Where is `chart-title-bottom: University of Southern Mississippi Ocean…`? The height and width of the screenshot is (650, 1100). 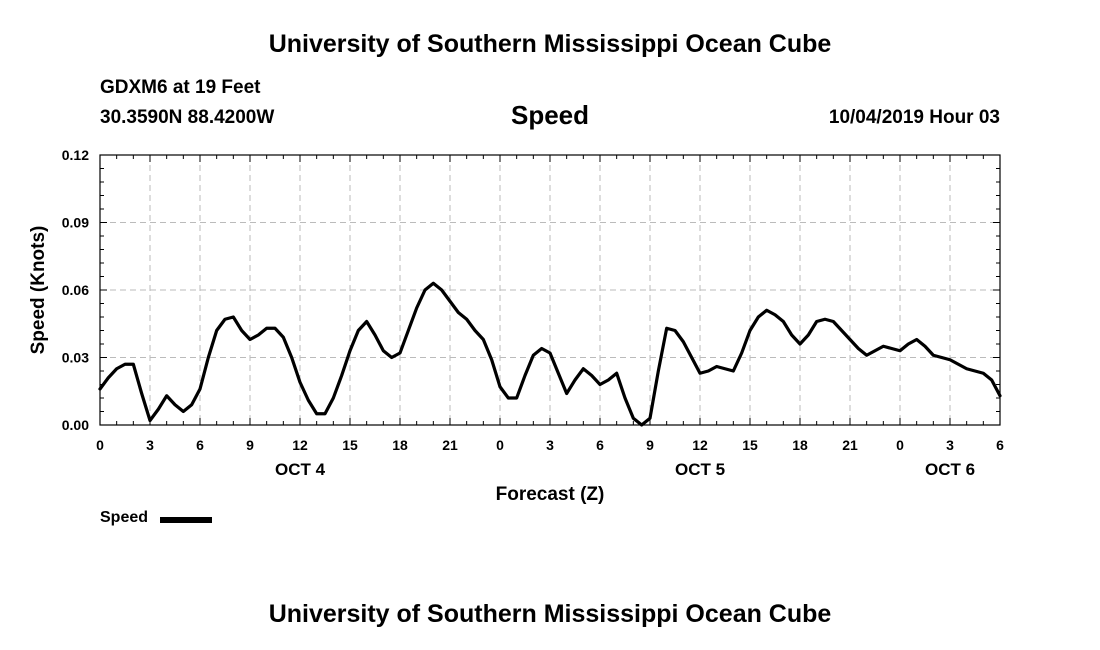 chart-title-bottom: University of Southern Mississippi Ocean… is located at coordinates (550, 614).